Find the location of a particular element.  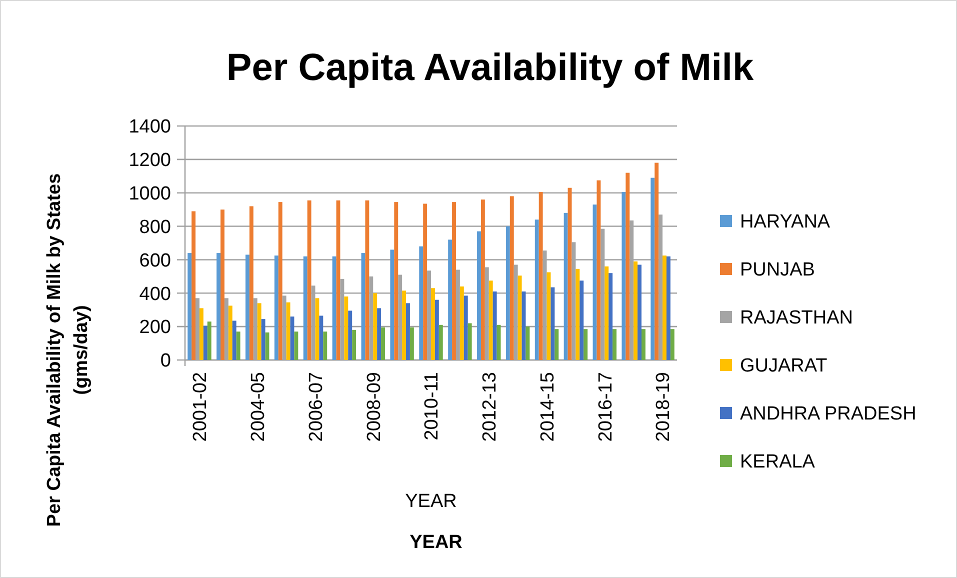

y-axis-title: Per Capita Availability of Milk by States (gms/day) is located at coordinates (68, 350).